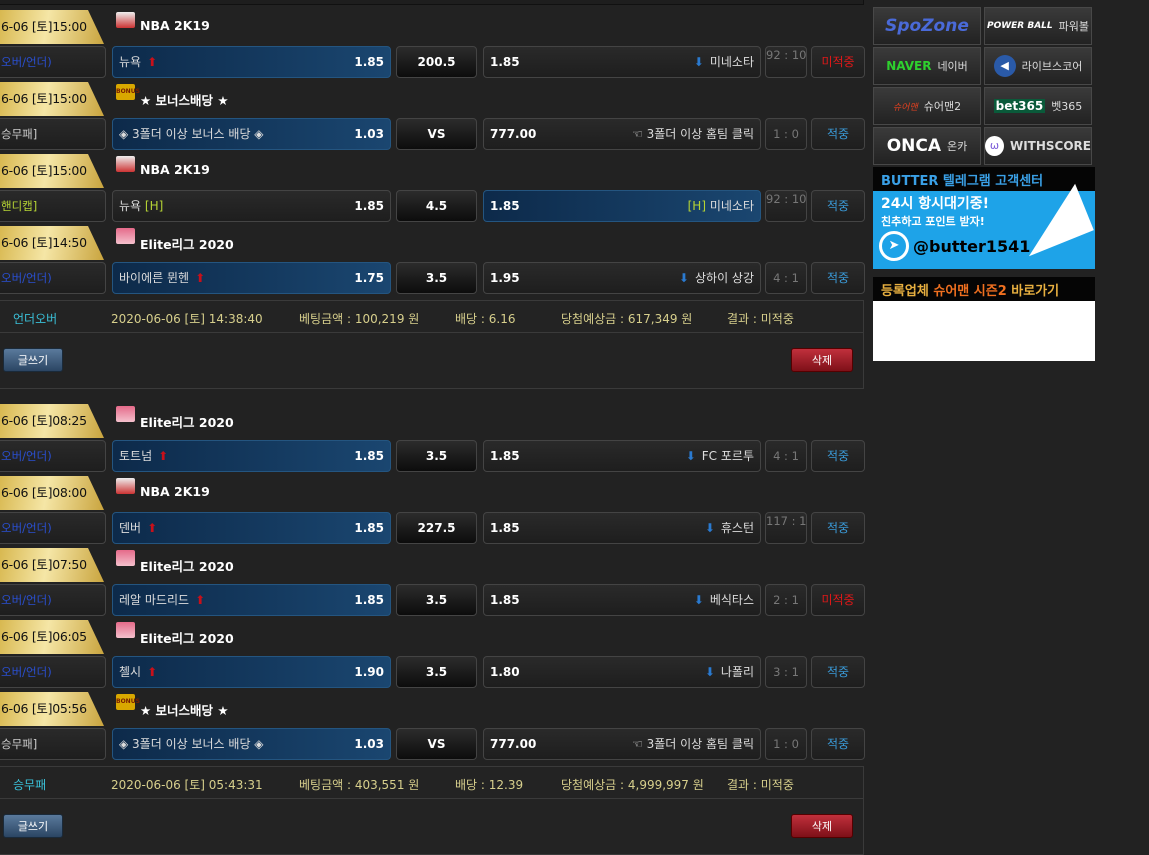 The height and width of the screenshot is (855, 1149). I want to click on draw-handicap-button: 227.5, so click(436, 528).